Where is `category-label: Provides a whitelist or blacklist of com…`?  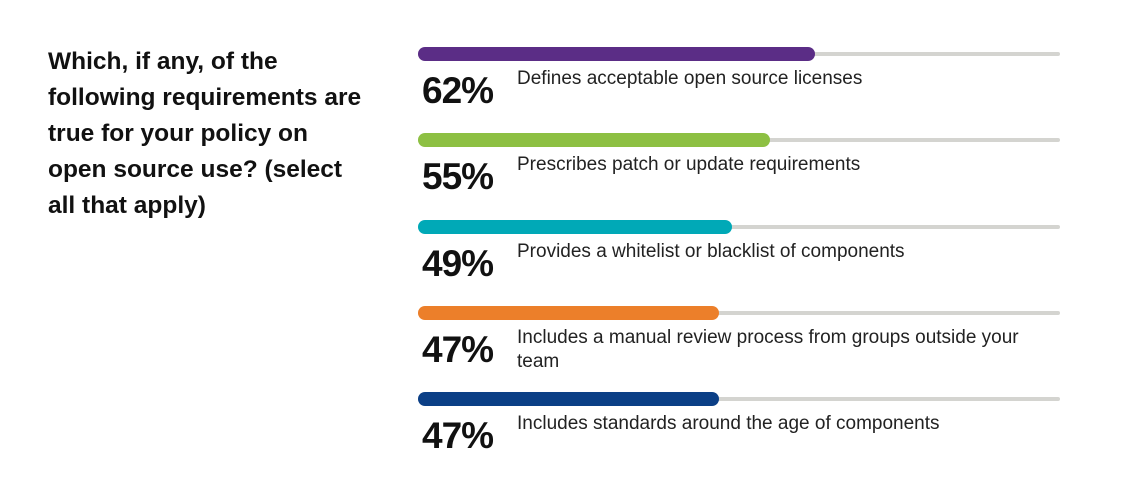
category-label: Provides a whitelist or blacklist of com… is located at coordinates (711, 251).